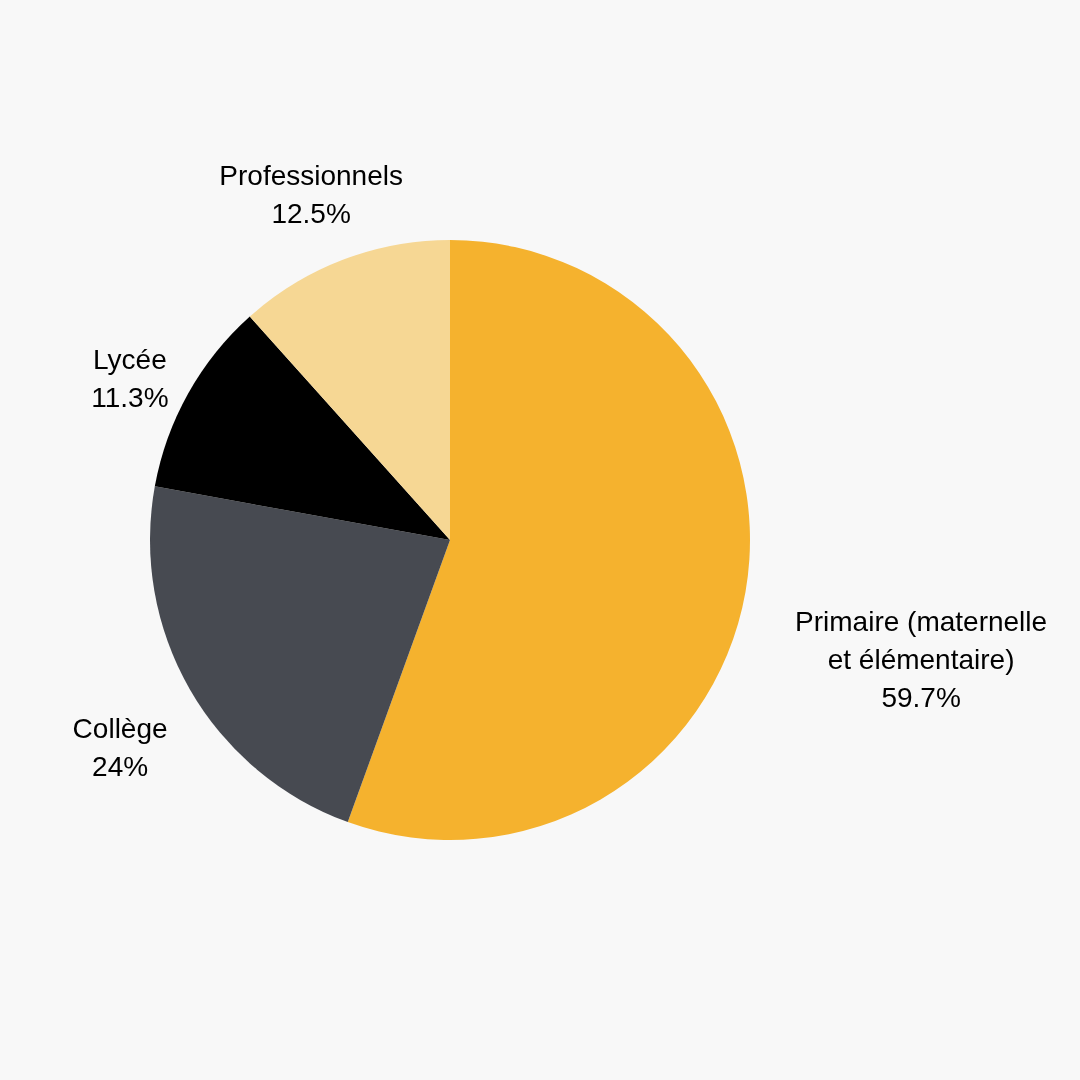 This screenshot has height=1080, width=1080. Describe the element at coordinates (130, 359) in the screenshot. I see `slice-label: Lycée` at that location.